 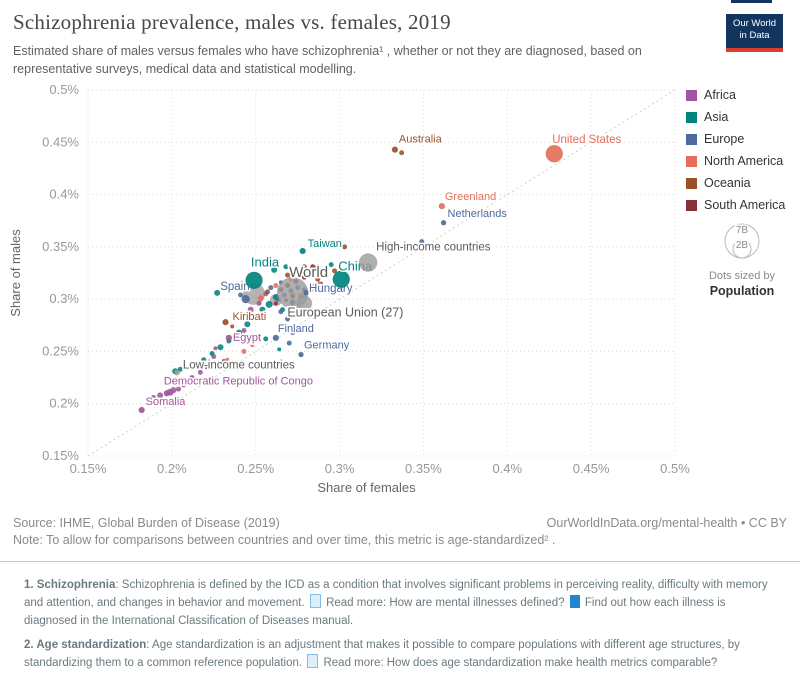 I want to click on point-label: United States, so click(x=586, y=140).